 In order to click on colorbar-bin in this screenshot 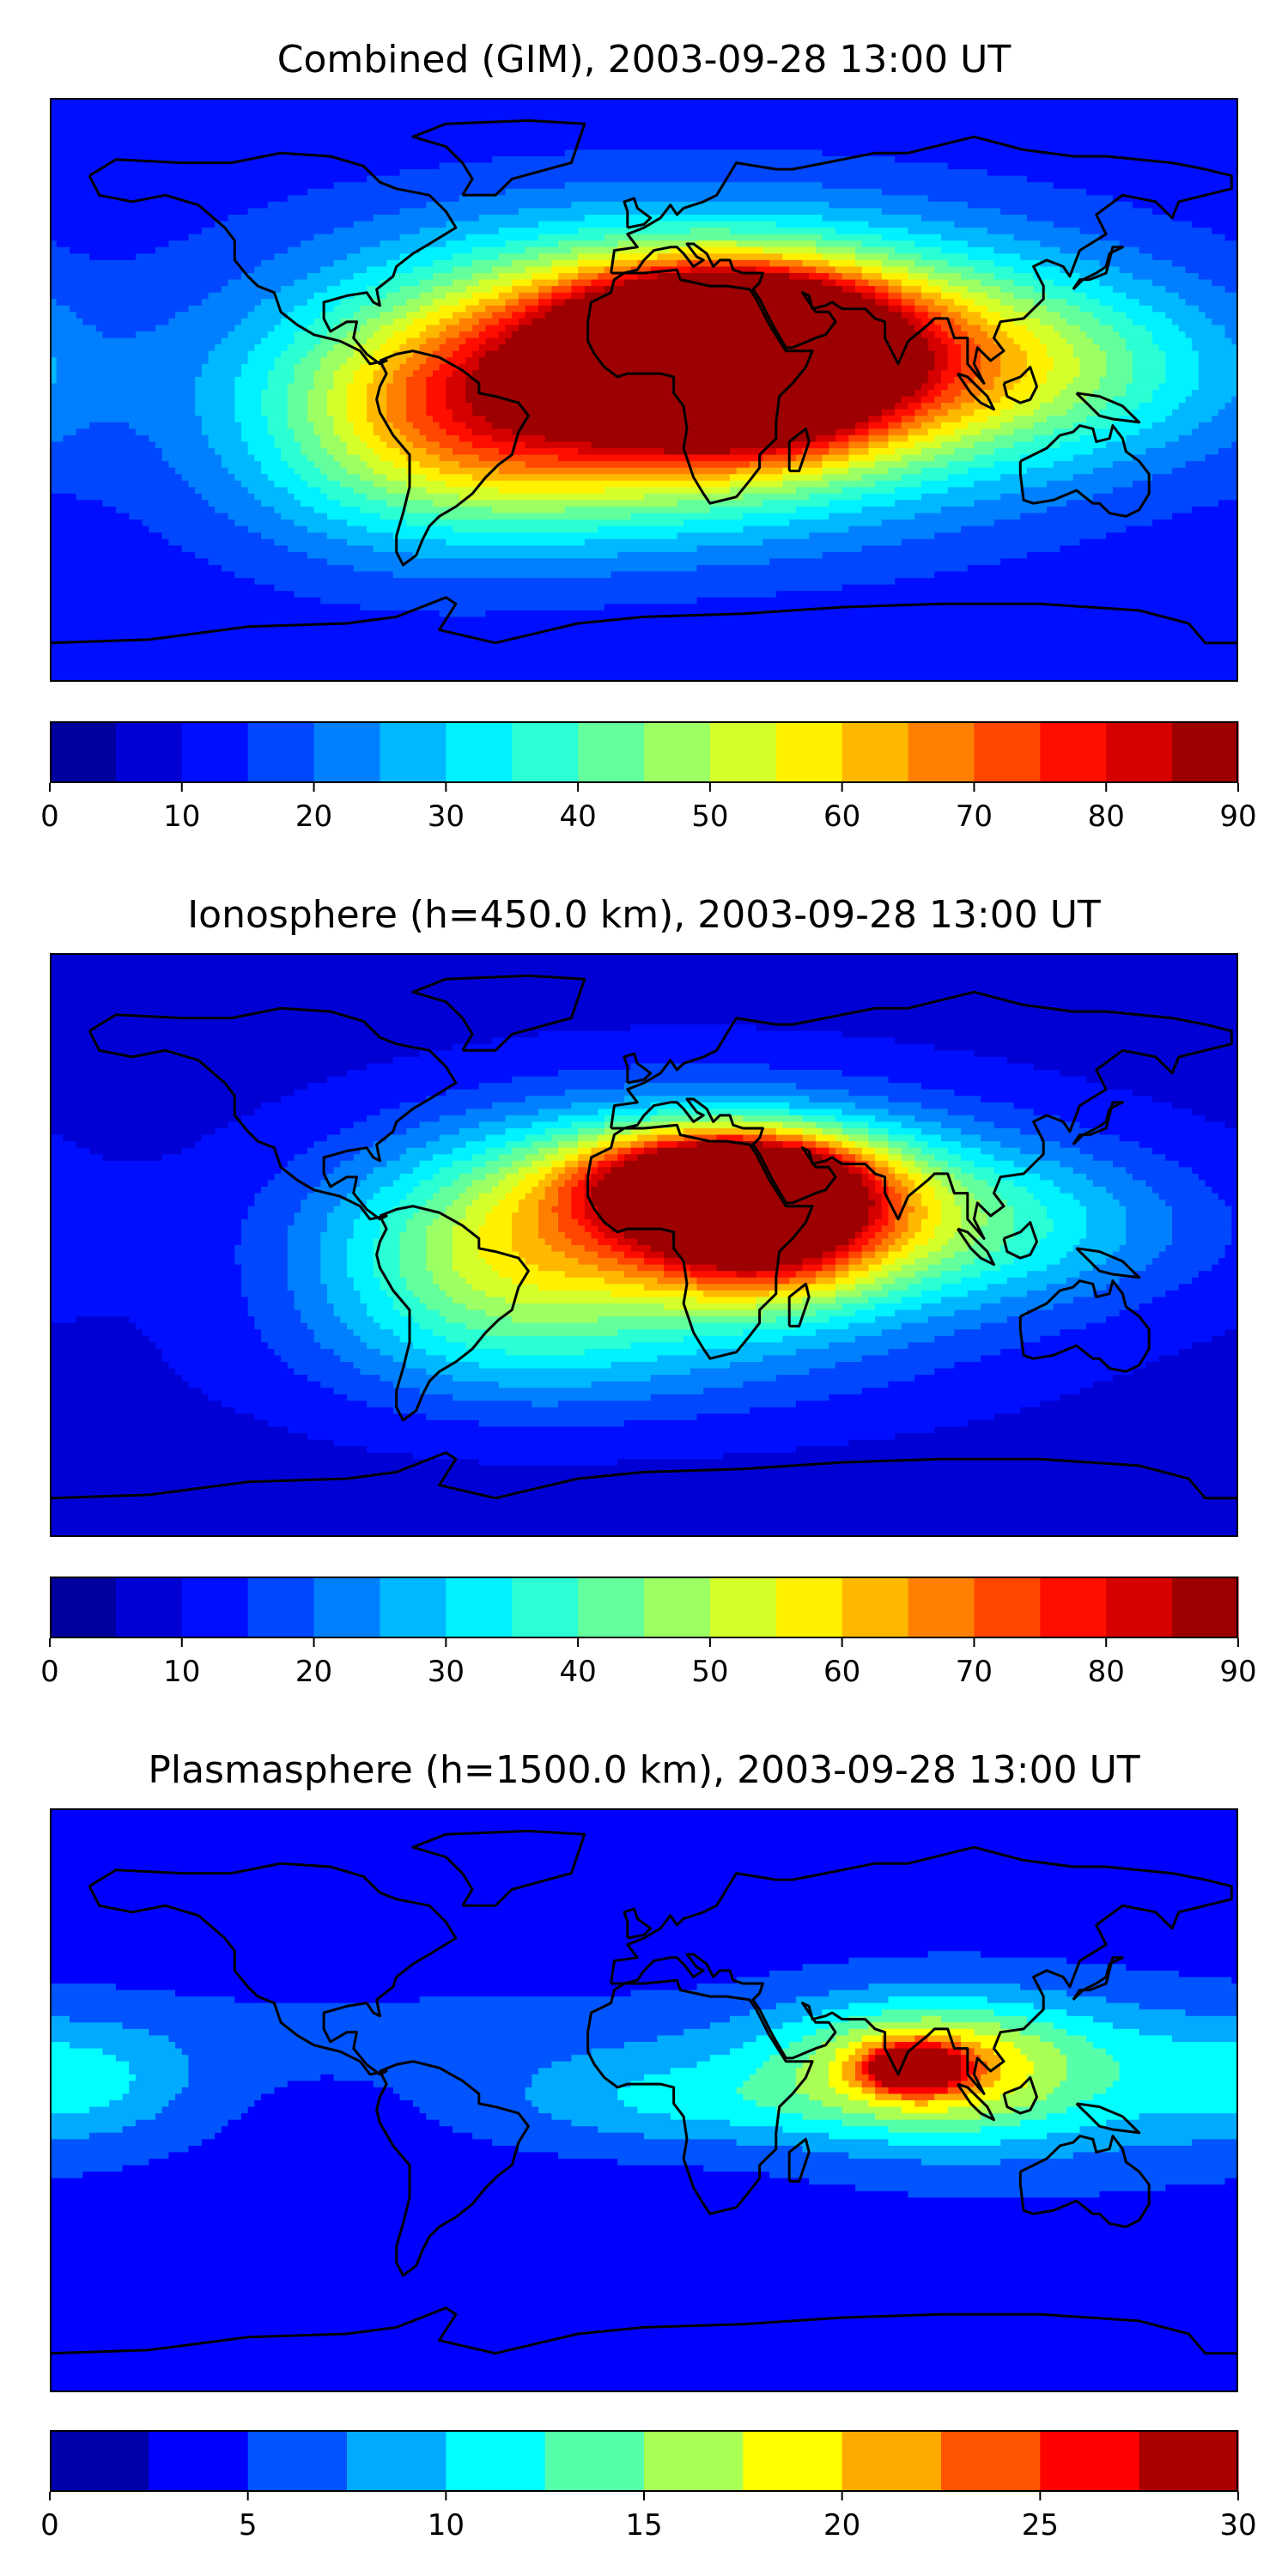, I will do `click(875, 752)`.